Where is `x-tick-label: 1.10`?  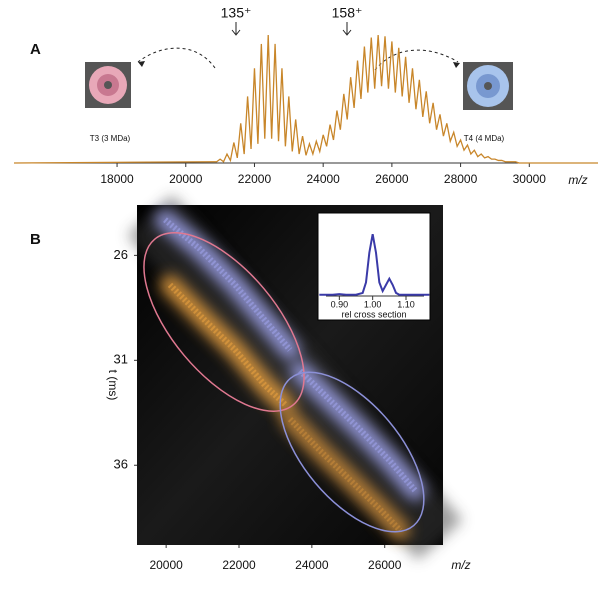 x-tick-label: 1.10 is located at coordinates (406, 304).